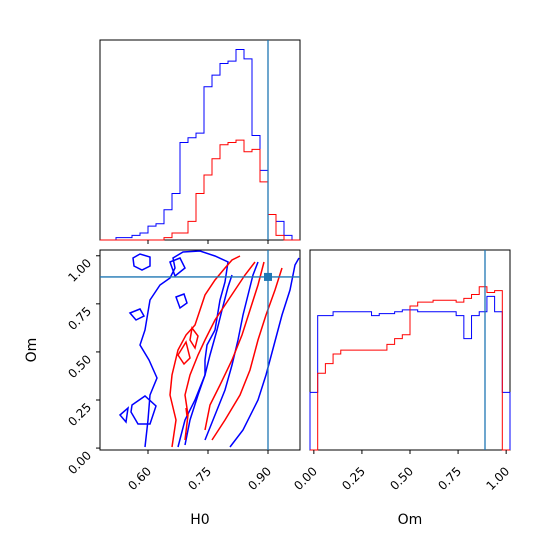 The image size is (550, 550). I want to click on joint-xtick-label-2: 0.90, so click(259, 478).